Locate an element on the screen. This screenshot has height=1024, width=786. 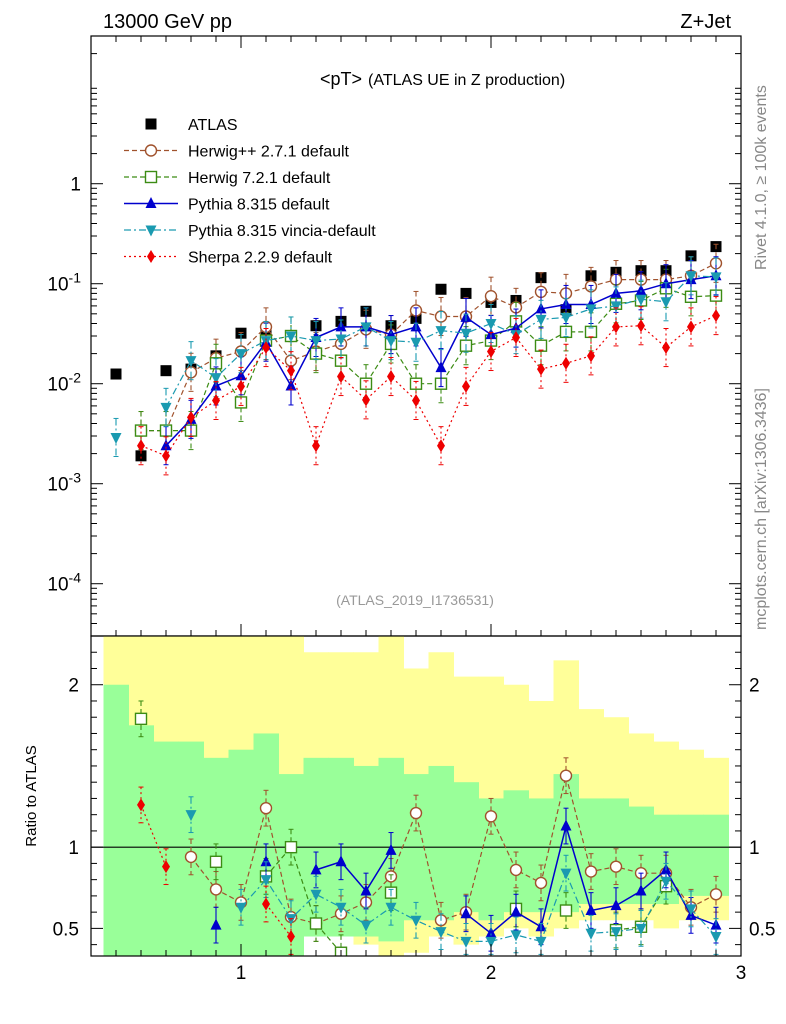
ratio-x-tick-label: 3 is located at coordinates (741, 973).